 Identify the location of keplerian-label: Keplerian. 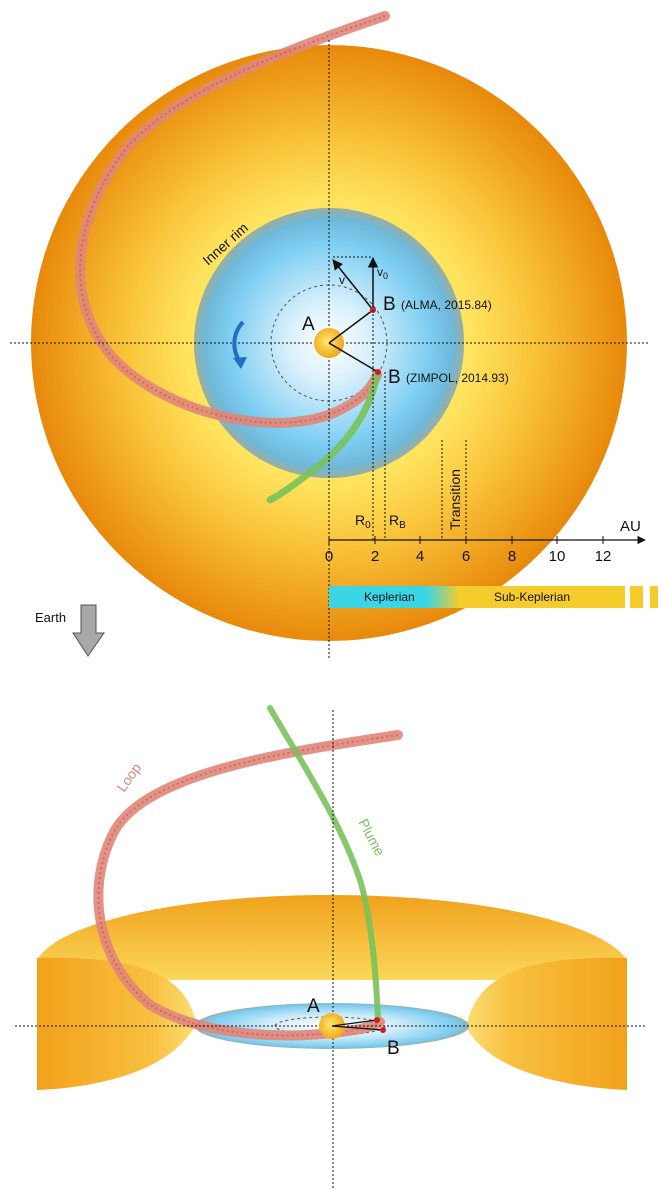
(389, 597).